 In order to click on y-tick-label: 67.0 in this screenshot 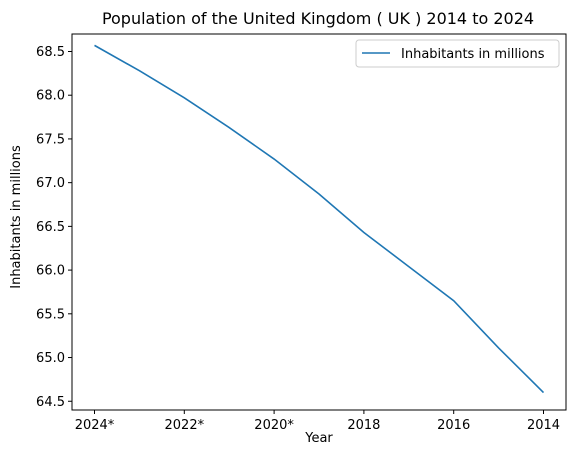, I will do `click(50, 183)`.